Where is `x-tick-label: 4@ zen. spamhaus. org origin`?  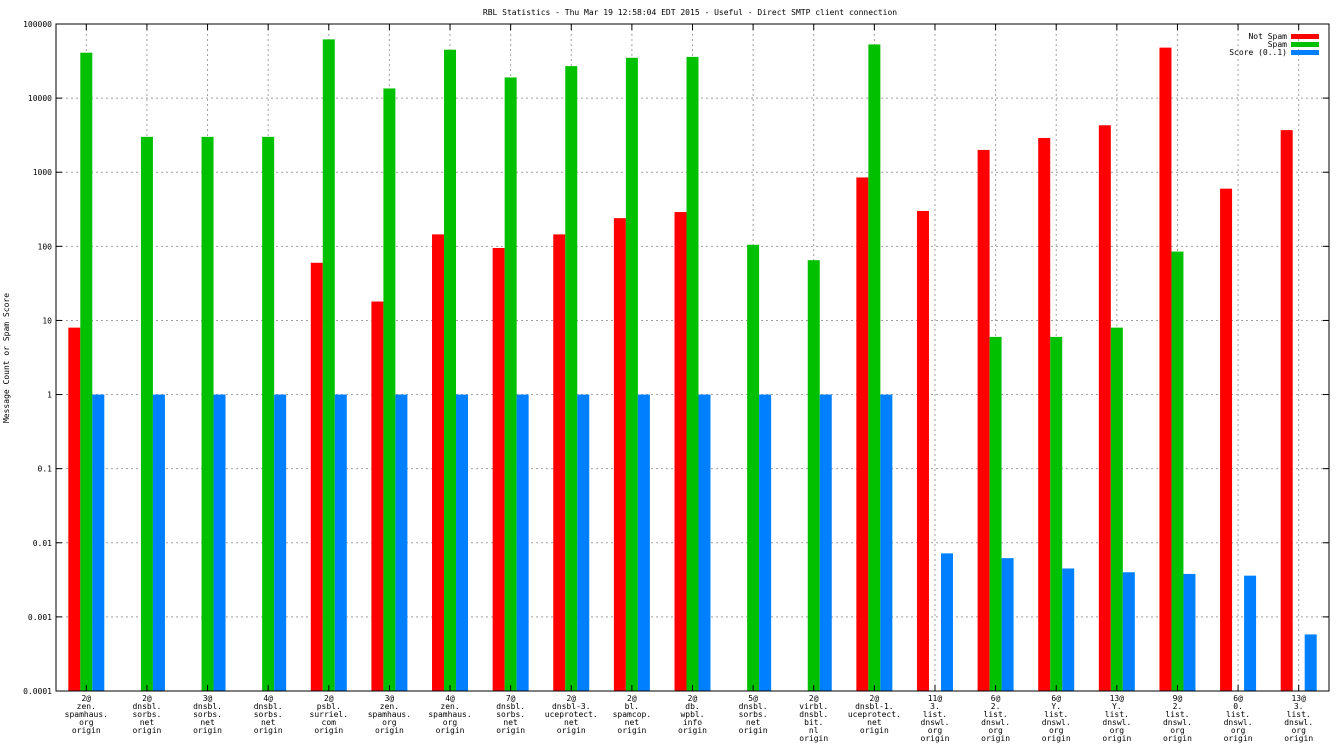
x-tick-label: 4@ zen. spamhaus. org origin is located at coordinates (449, 714).